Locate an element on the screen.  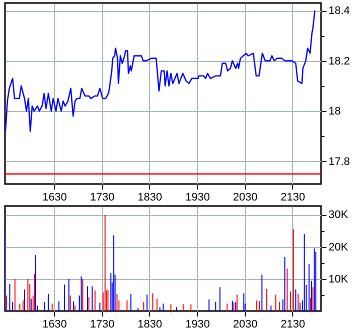
y-tick-label: 18.4 is located at coordinates (339, 11).